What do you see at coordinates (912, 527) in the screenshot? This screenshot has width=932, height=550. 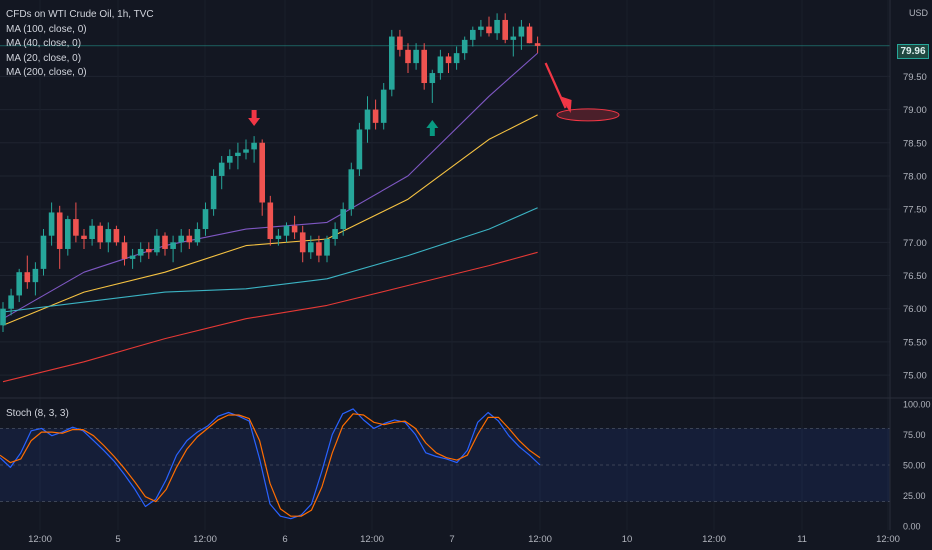 I see `stoch-tick-label: 0.00` at bounding box center [912, 527].